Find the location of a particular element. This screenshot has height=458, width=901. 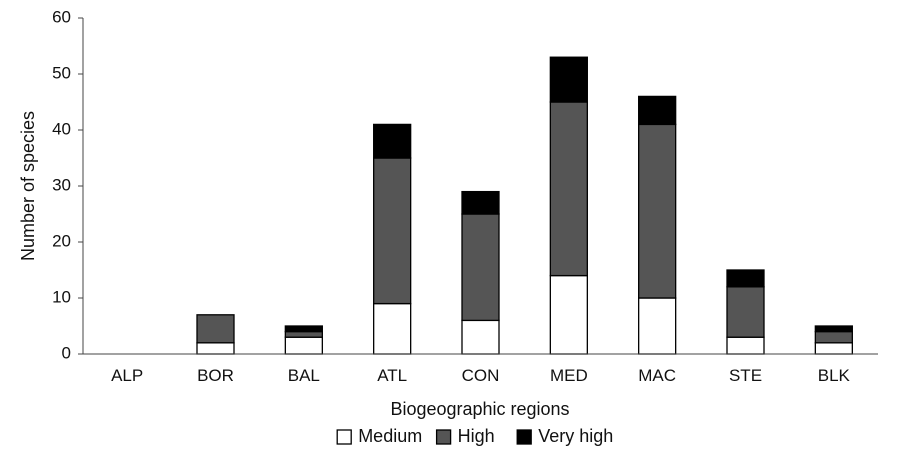

bar-segment-very-high-con is located at coordinates (480, 202).